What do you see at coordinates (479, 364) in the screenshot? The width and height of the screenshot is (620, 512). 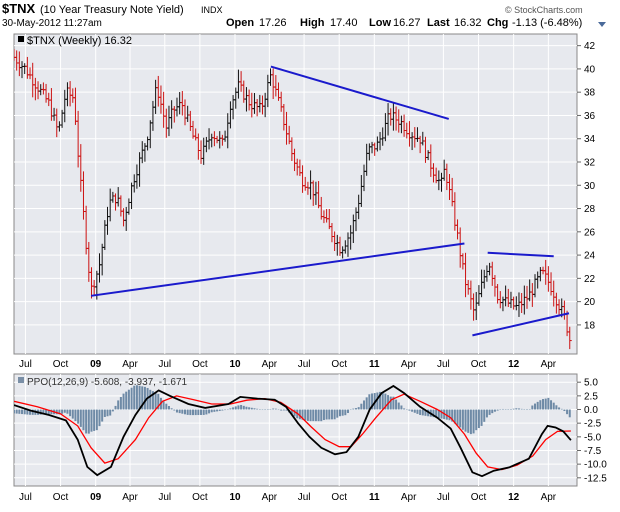 I see `price-x-tick-label: Oct` at bounding box center [479, 364].